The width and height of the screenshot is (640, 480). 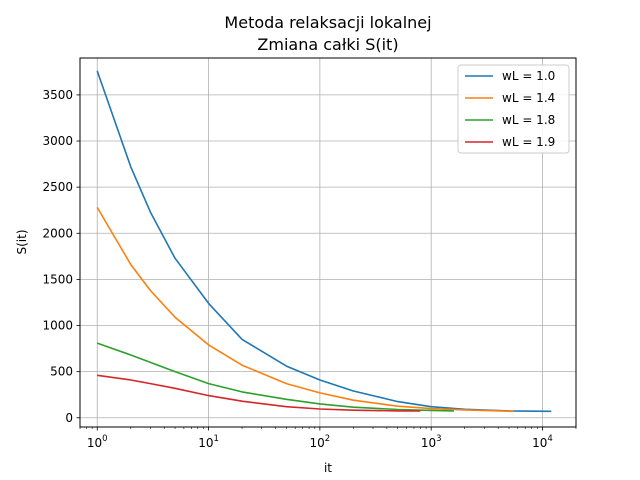 I want to click on x-axis-ticks: 10⁰ 10¹ 10² 10³ 10⁴, so click(x=328, y=438).